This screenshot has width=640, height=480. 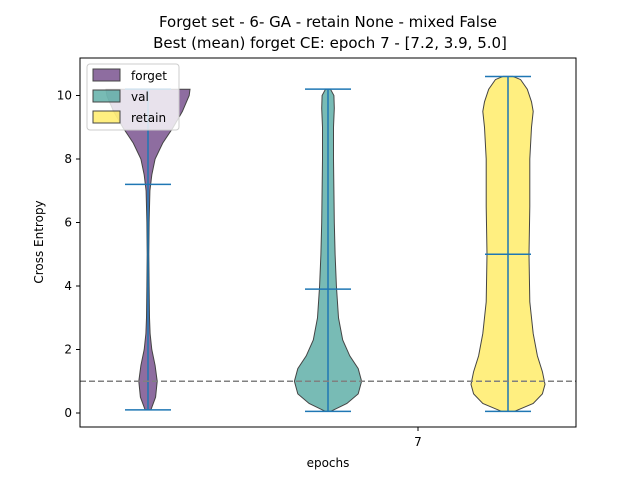 I want to click on y-tick-label: 6, so click(x=68, y=223).